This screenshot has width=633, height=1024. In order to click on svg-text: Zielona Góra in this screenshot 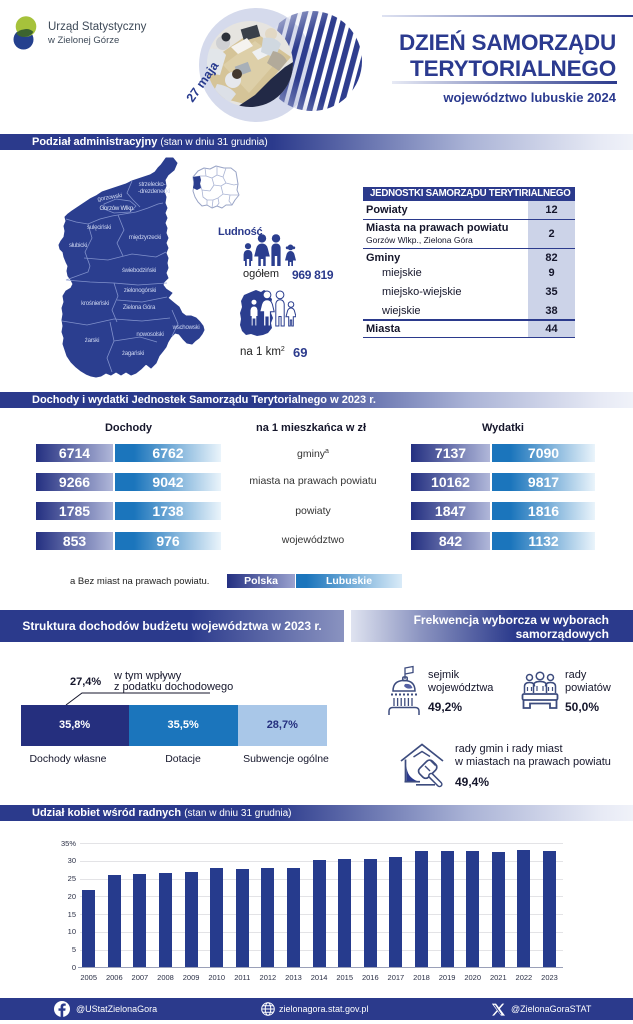, I will do `click(139, 307)`.